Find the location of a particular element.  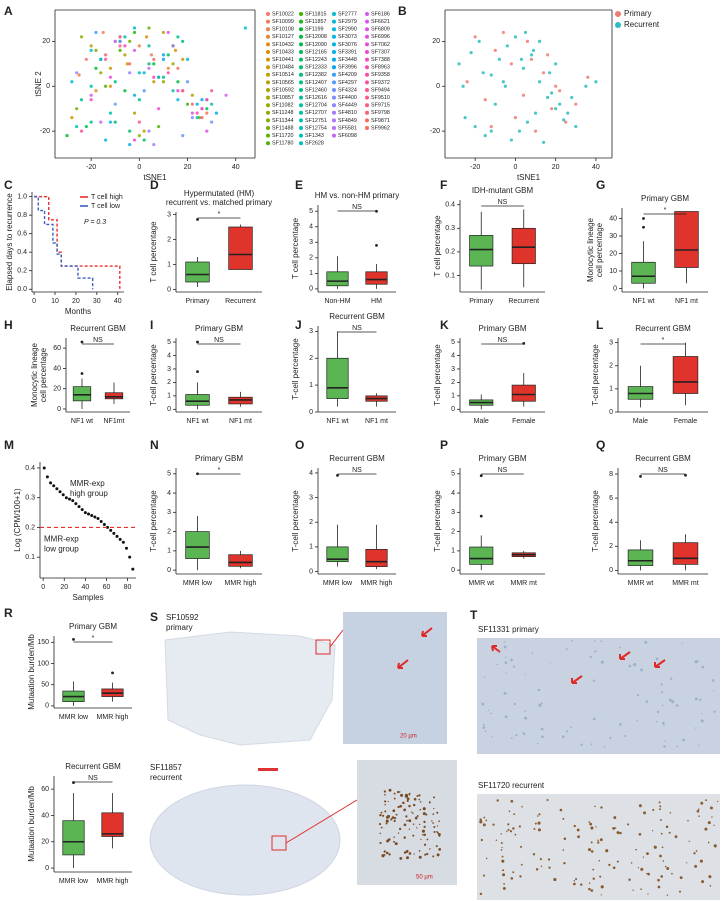

legend-label: SF12165 is located at coordinates (316, 52).